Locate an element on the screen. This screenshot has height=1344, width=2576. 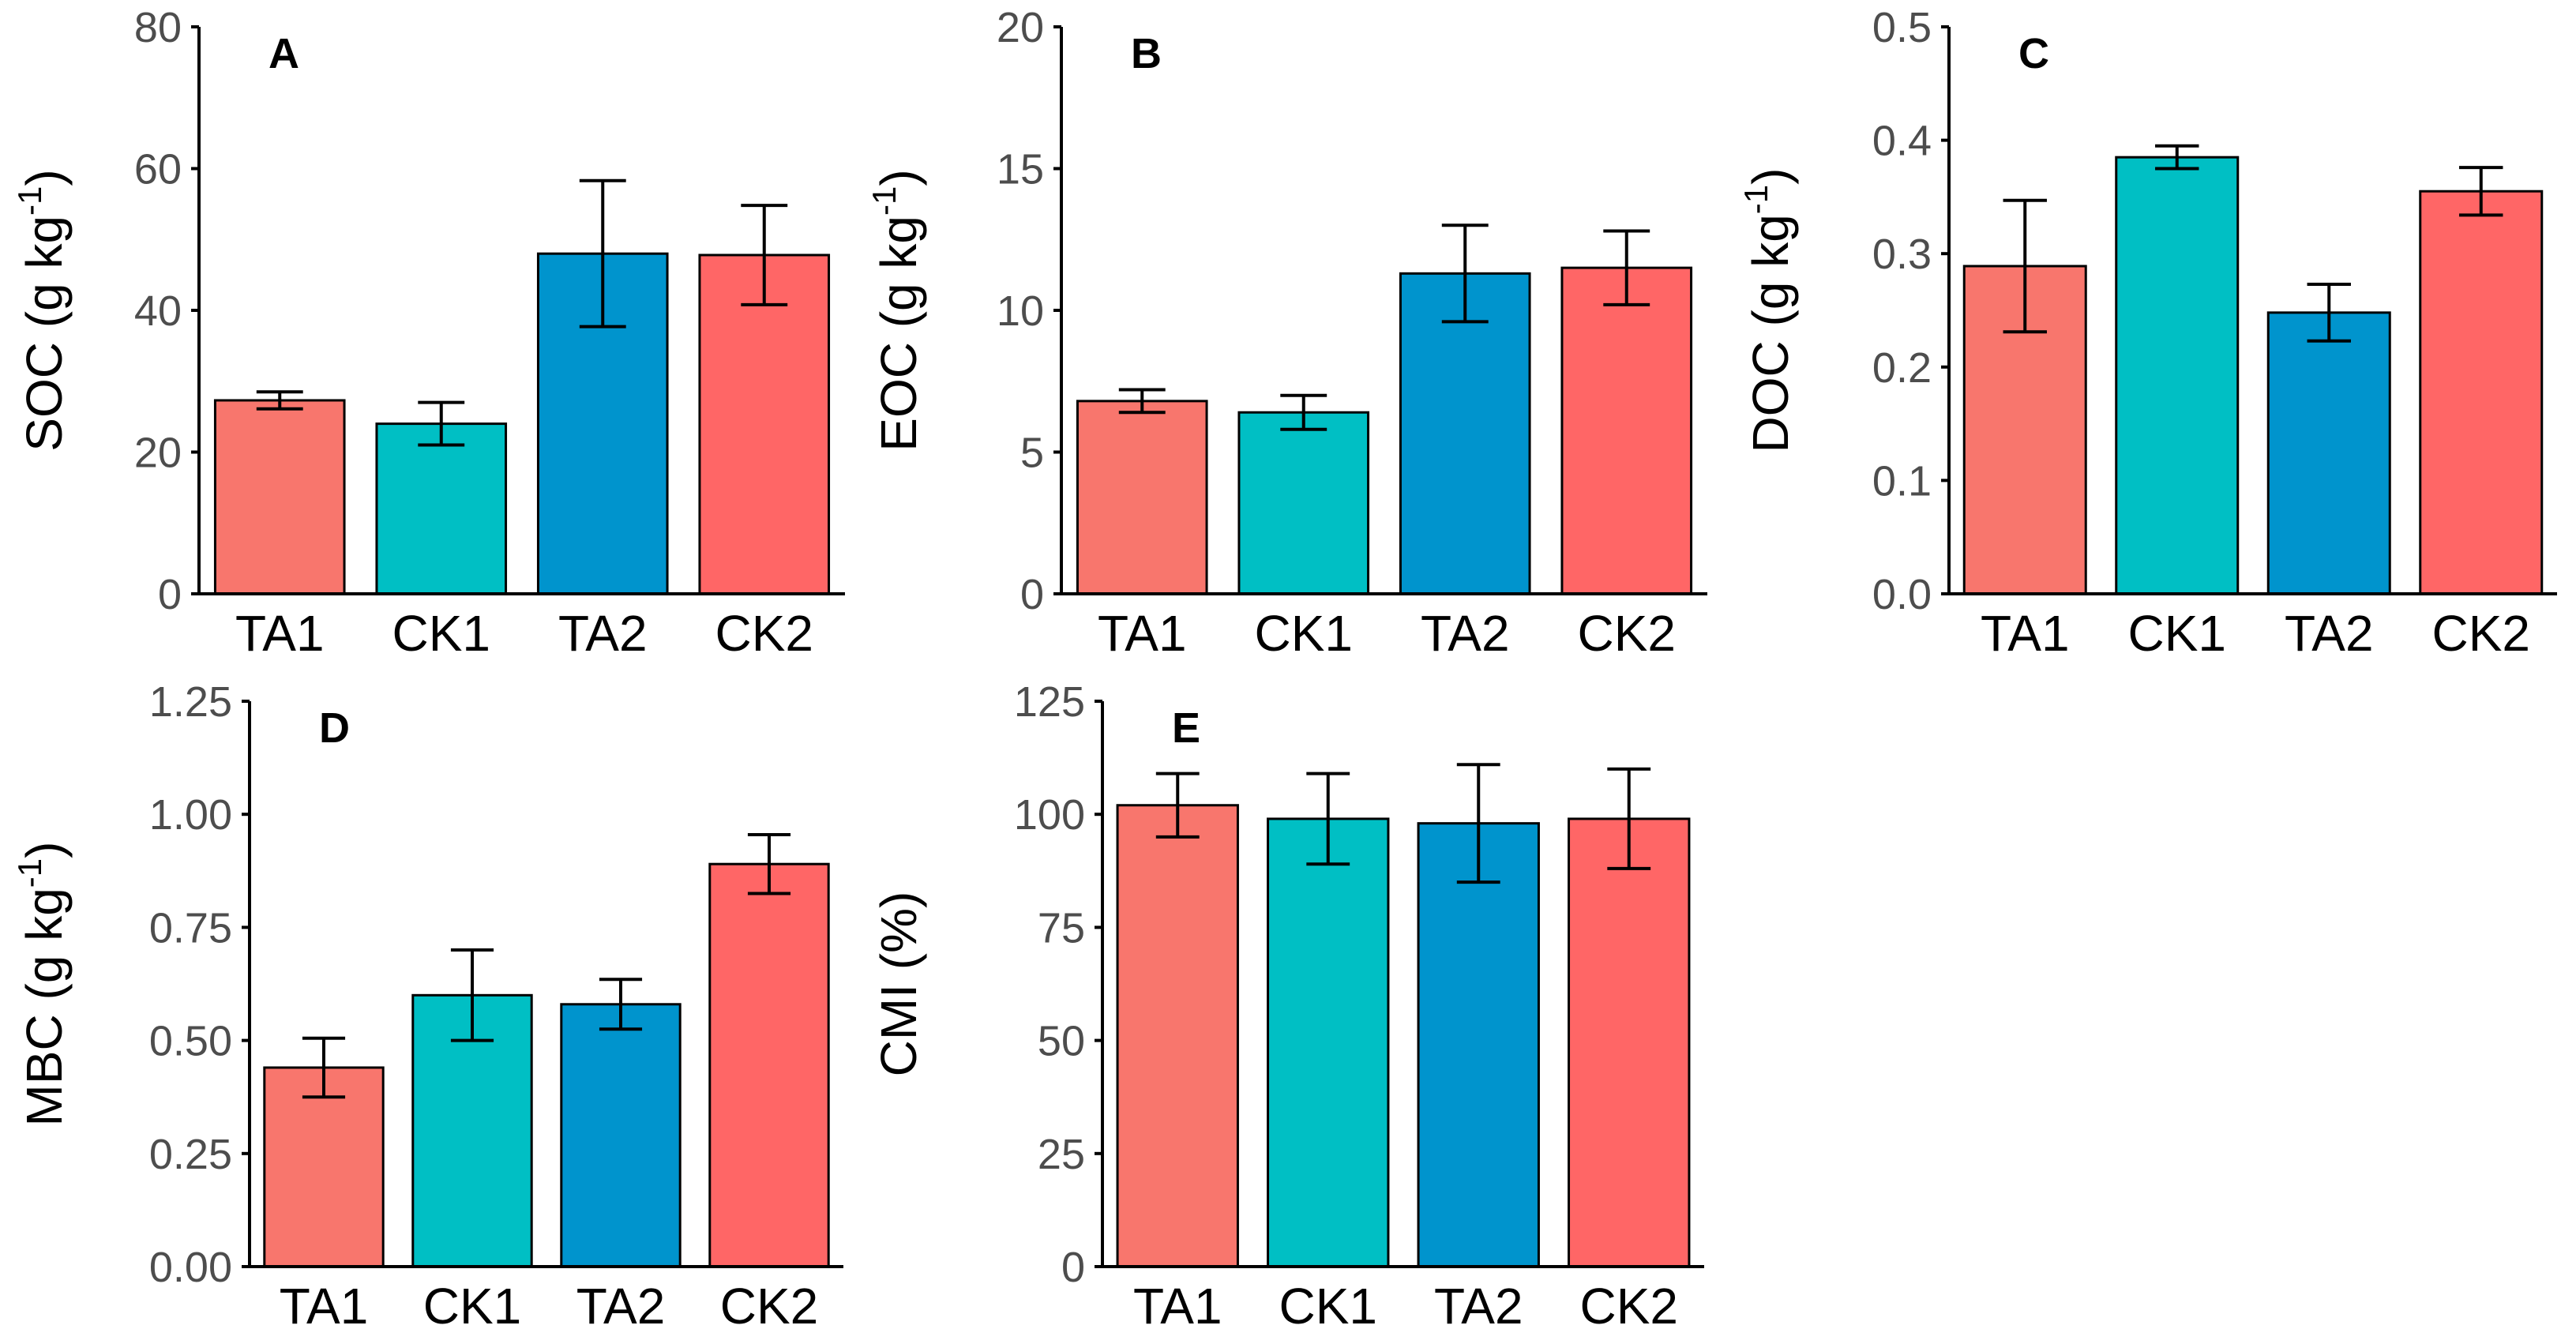
y-axis-title-main: DOC (g kg is located at coordinates (1770, 333).